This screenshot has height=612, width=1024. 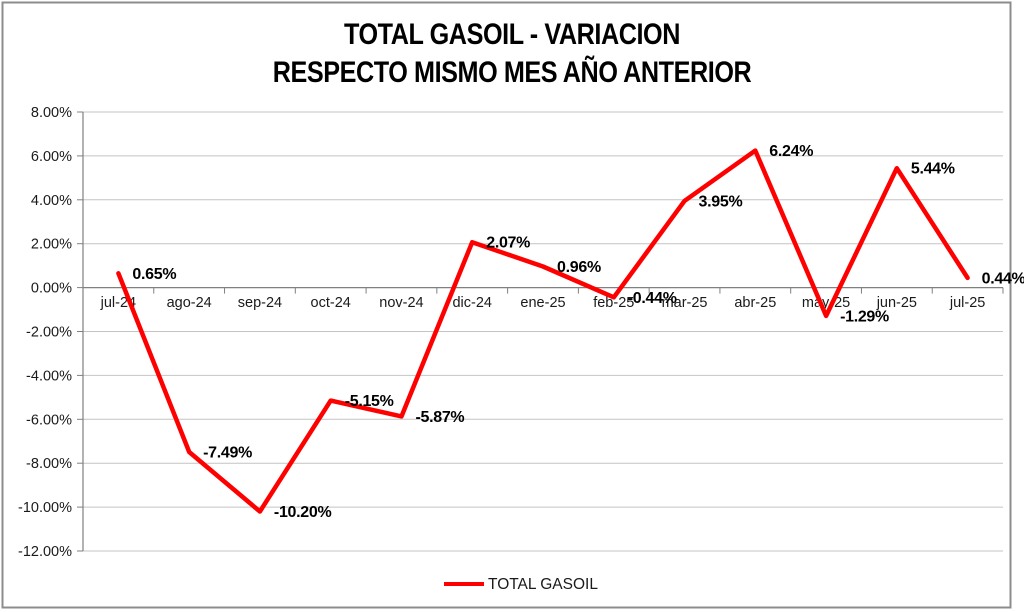 What do you see at coordinates (51, 245) in the screenshot?
I see `y-tick-label: 2.00%` at bounding box center [51, 245].